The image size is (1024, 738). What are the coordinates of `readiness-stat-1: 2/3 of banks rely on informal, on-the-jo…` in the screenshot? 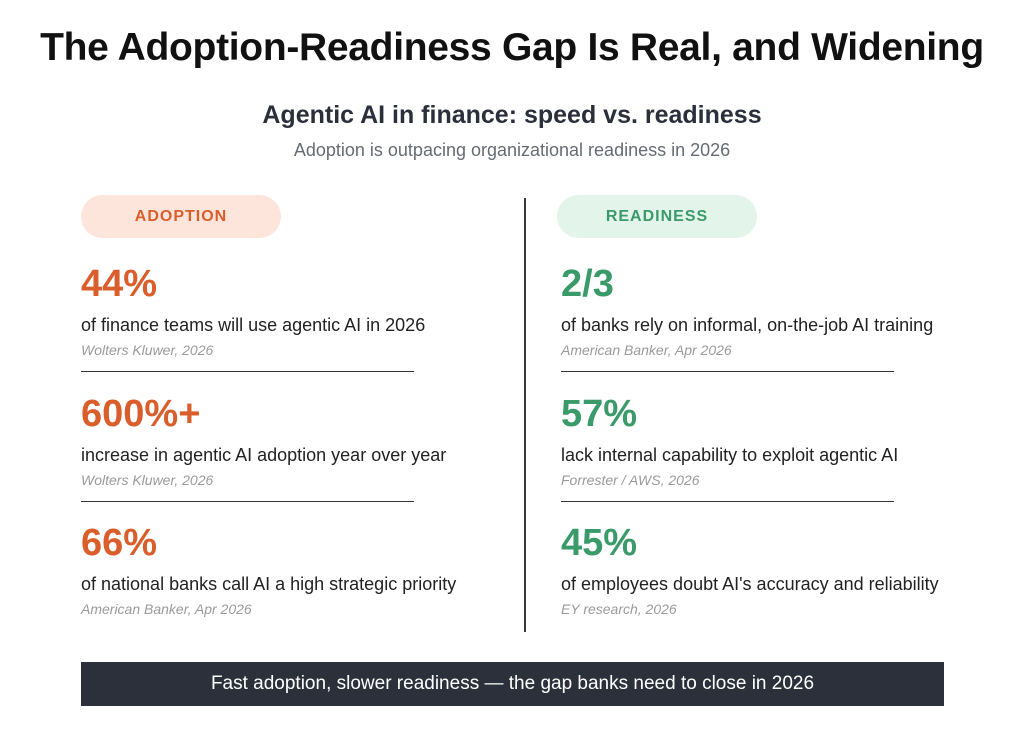 It's located at (776, 310).